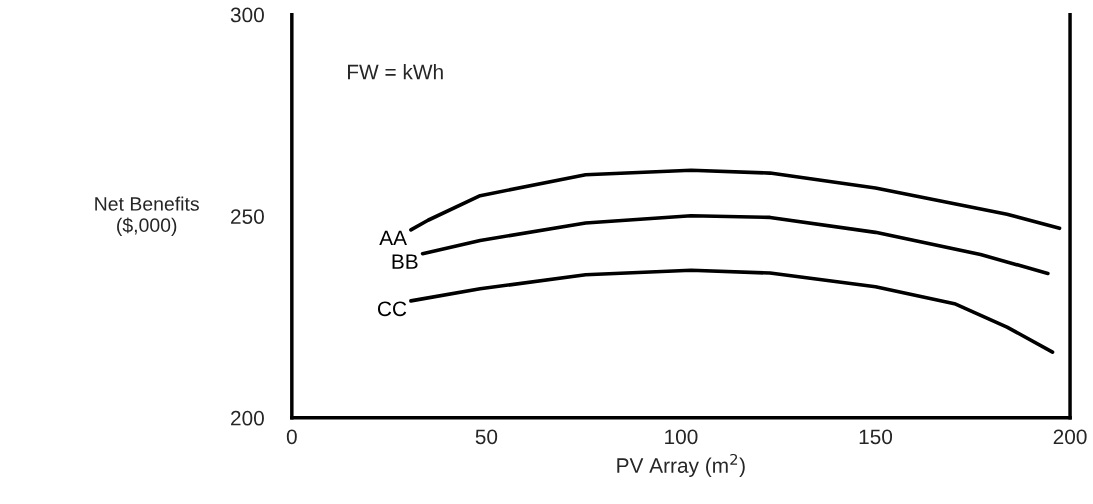 The width and height of the screenshot is (1093, 504). What do you see at coordinates (395, 72) in the screenshot?
I see `annotation: FW = kWh` at bounding box center [395, 72].